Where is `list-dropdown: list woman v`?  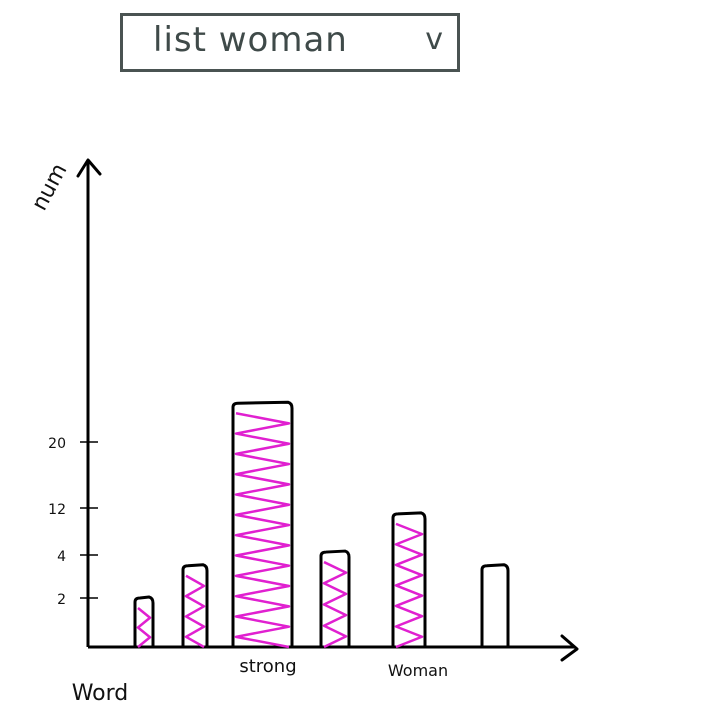 list-dropdown: list woman v is located at coordinates (290, 42).